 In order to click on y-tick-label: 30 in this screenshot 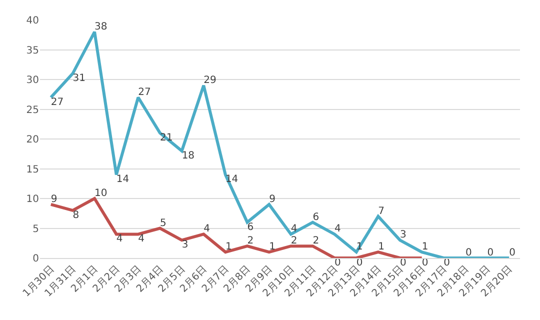, I will do `click(32, 80)`.